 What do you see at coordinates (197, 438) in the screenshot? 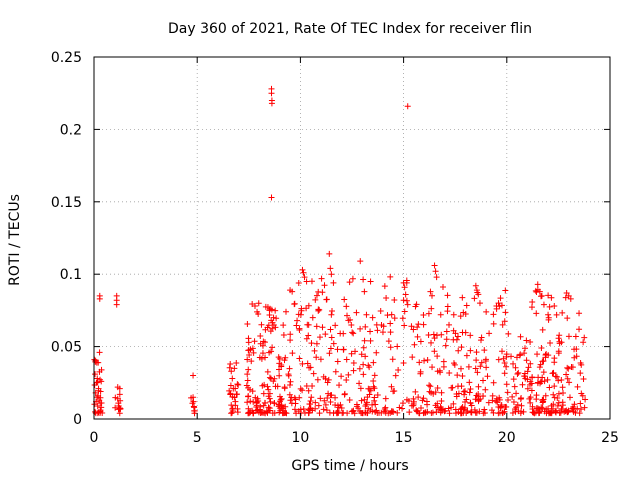
I see `x-tick-label: 5` at bounding box center [197, 438].